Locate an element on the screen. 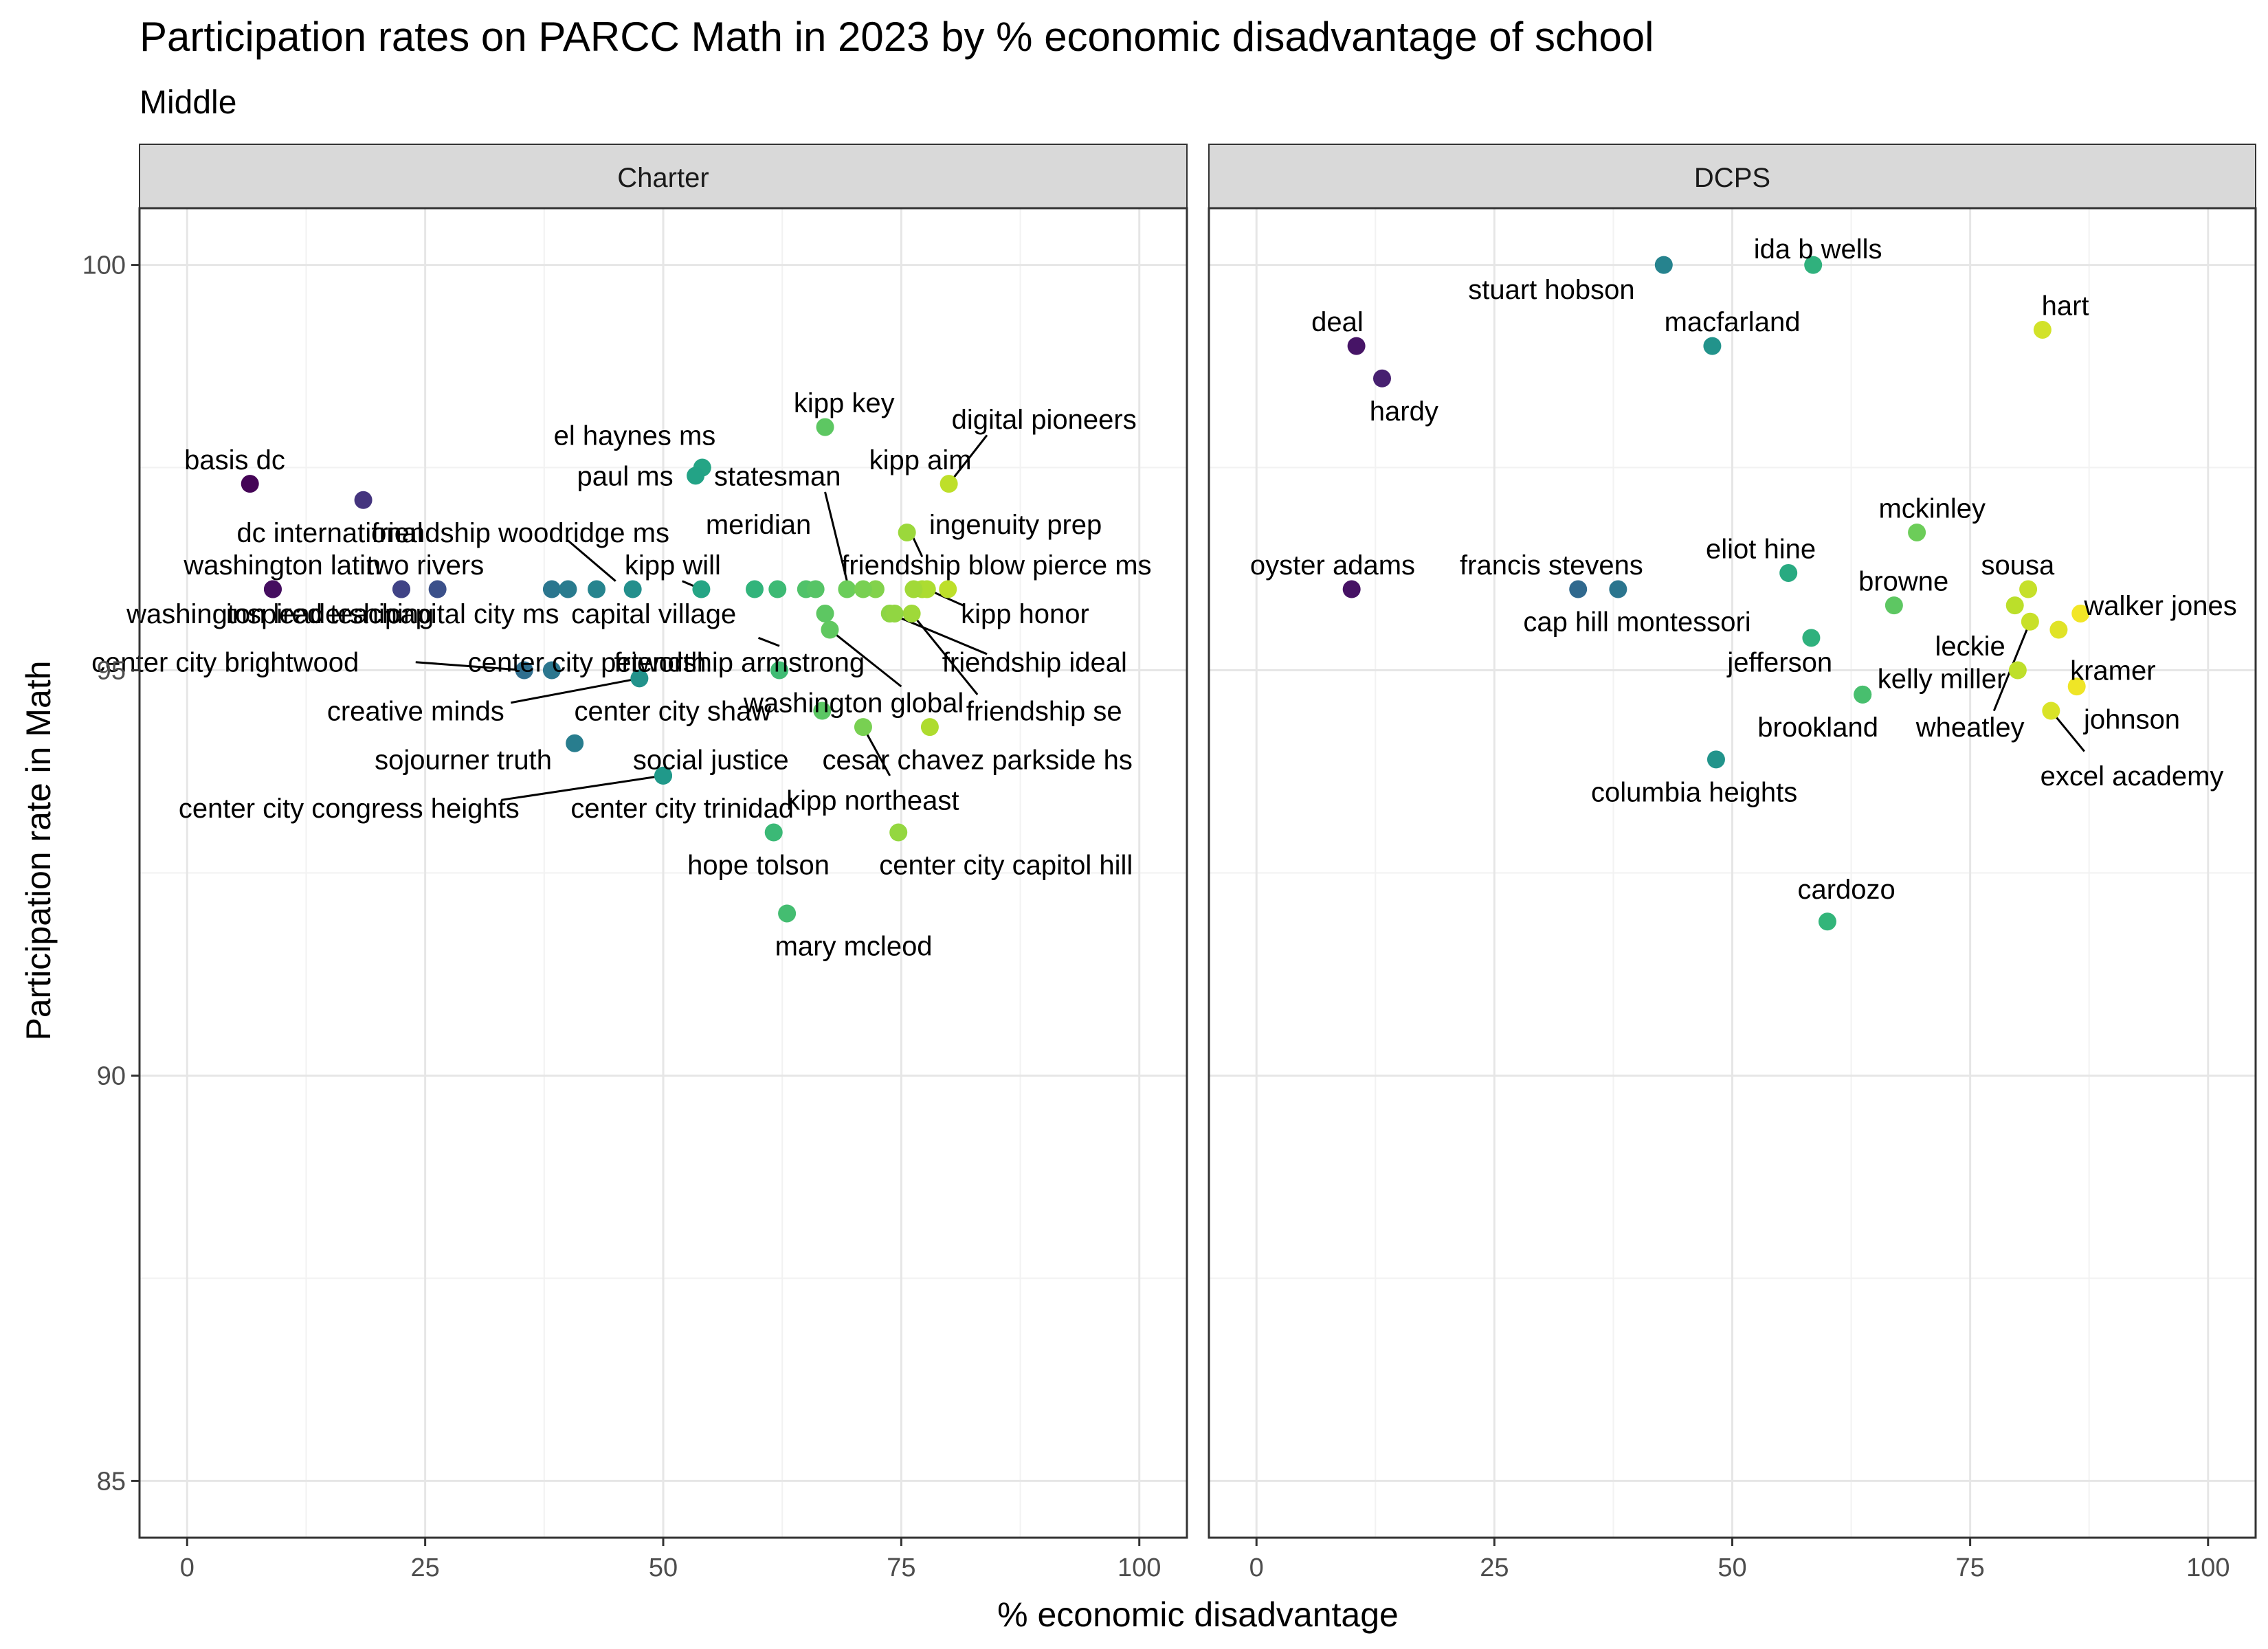 This screenshot has width=2268, height=1649. point-label-dc-international: dc international is located at coordinates (329, 533).